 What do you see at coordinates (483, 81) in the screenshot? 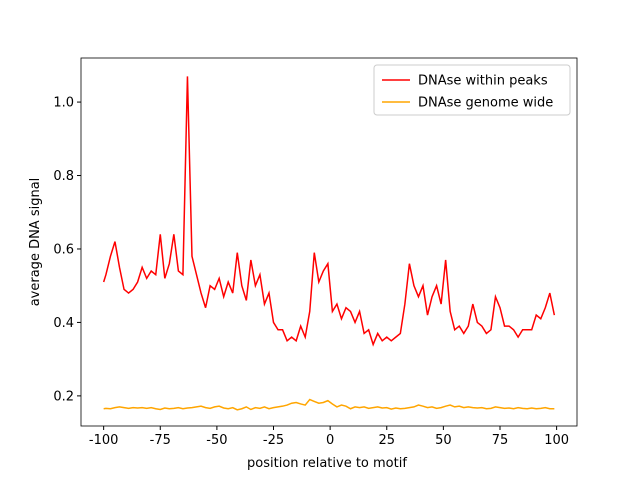
I see `legend-label: DNAse within peaks` at bounding box center [483, 81].